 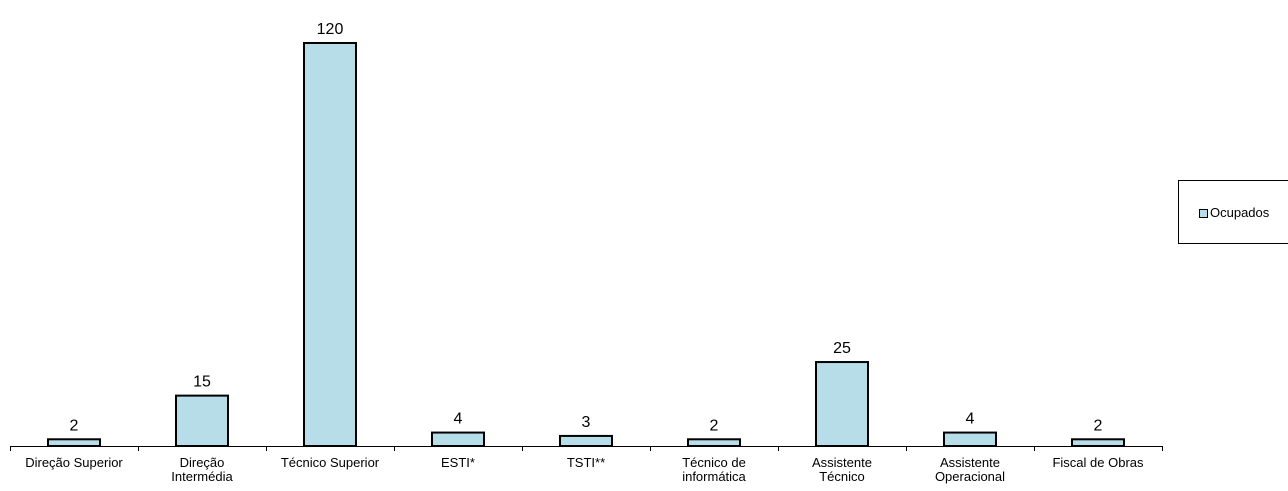 What do you see at coordinates (586, 448) in the screenshot?
I see `x-axis-ticks` at bounding box center [586, 448].